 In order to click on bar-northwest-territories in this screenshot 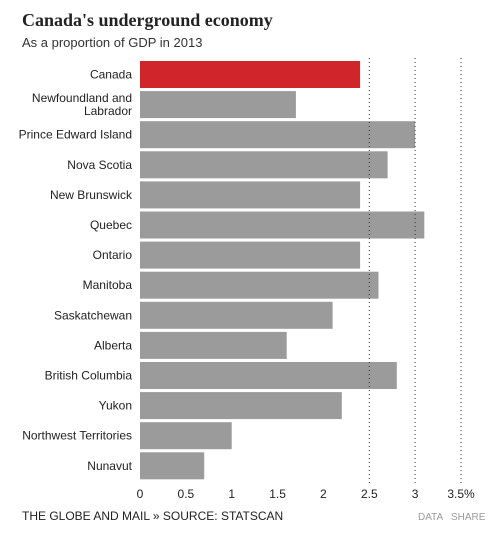, I will do `click(186, 436)`.